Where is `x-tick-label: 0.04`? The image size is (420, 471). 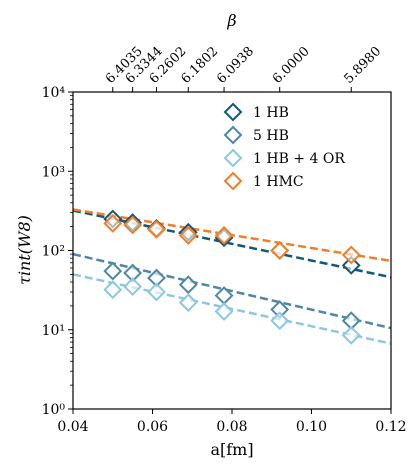
x-tick-label: 0.04 is located at coordinates (72, 427).